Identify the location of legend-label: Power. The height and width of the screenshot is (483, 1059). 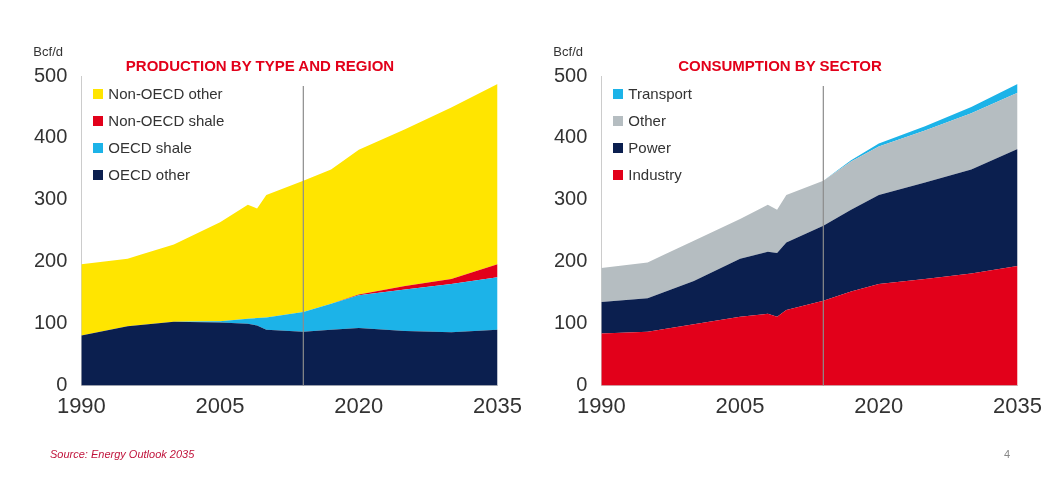
(649, 147).